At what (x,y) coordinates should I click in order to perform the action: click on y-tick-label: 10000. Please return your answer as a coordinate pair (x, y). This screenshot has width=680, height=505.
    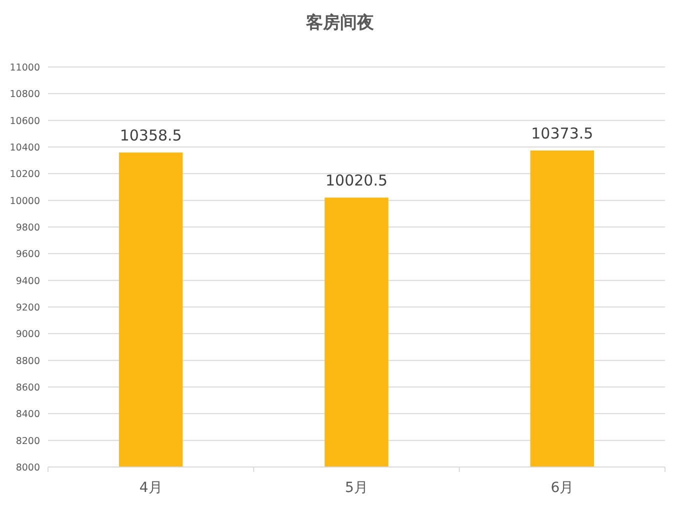
    Looking at the image, I should click on (25, 201).